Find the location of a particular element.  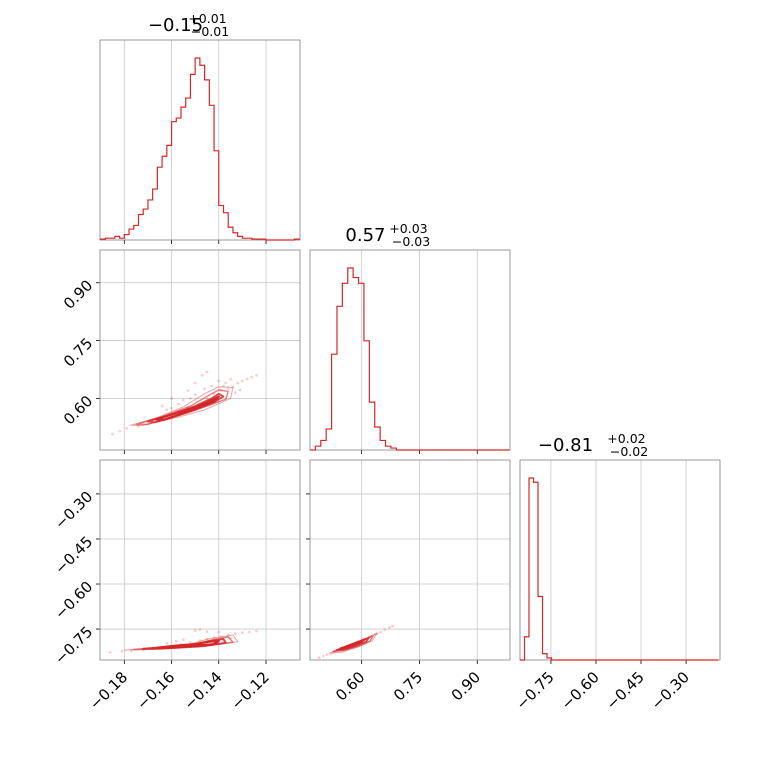

x-tick-label: 0.90 is located at coordinates (466, 686).